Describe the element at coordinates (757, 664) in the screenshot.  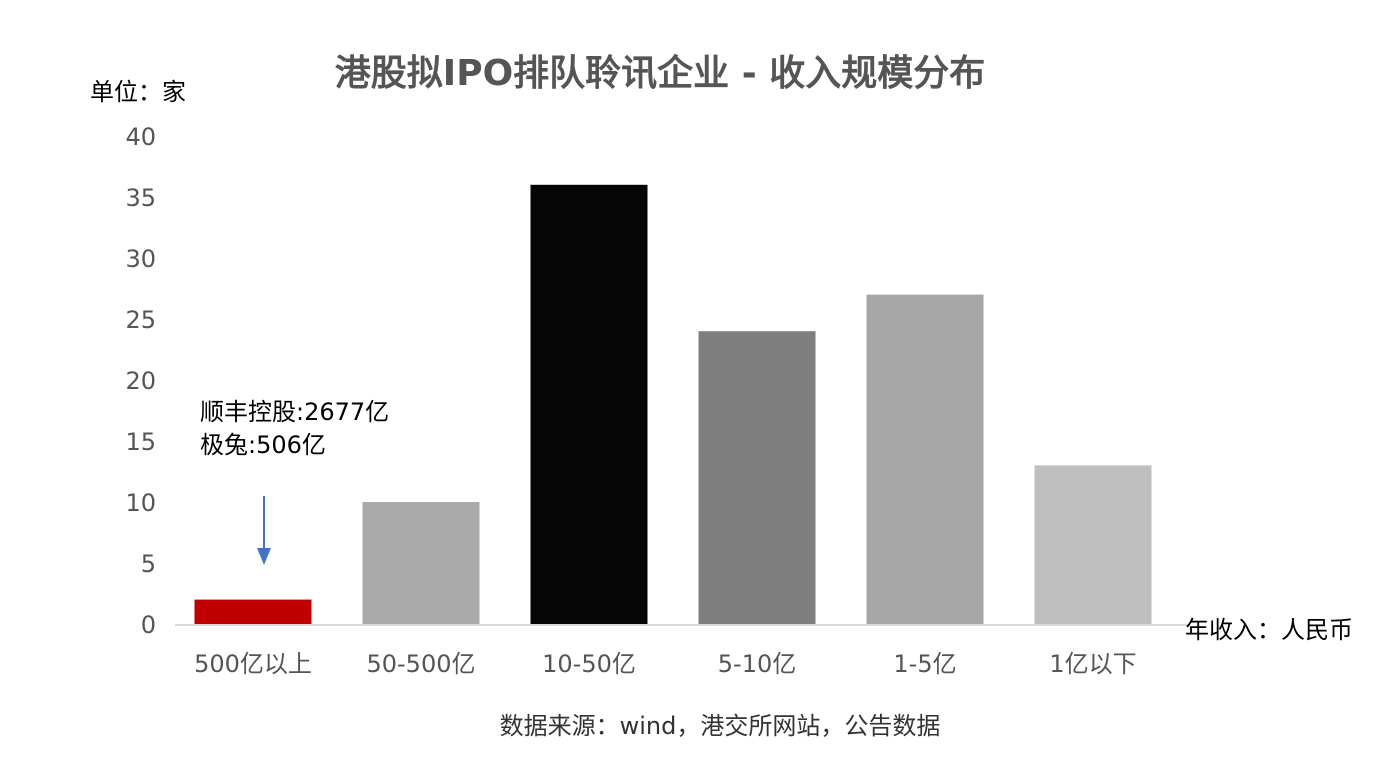
I see `x-tick-label: 5-10亿` at that location.